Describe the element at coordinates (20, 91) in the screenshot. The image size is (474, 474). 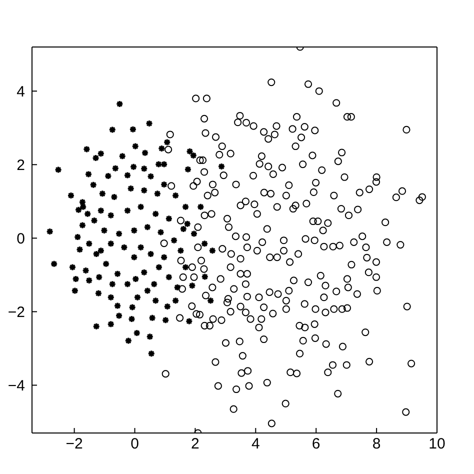
I see `y-tick-label: 4` at that location.